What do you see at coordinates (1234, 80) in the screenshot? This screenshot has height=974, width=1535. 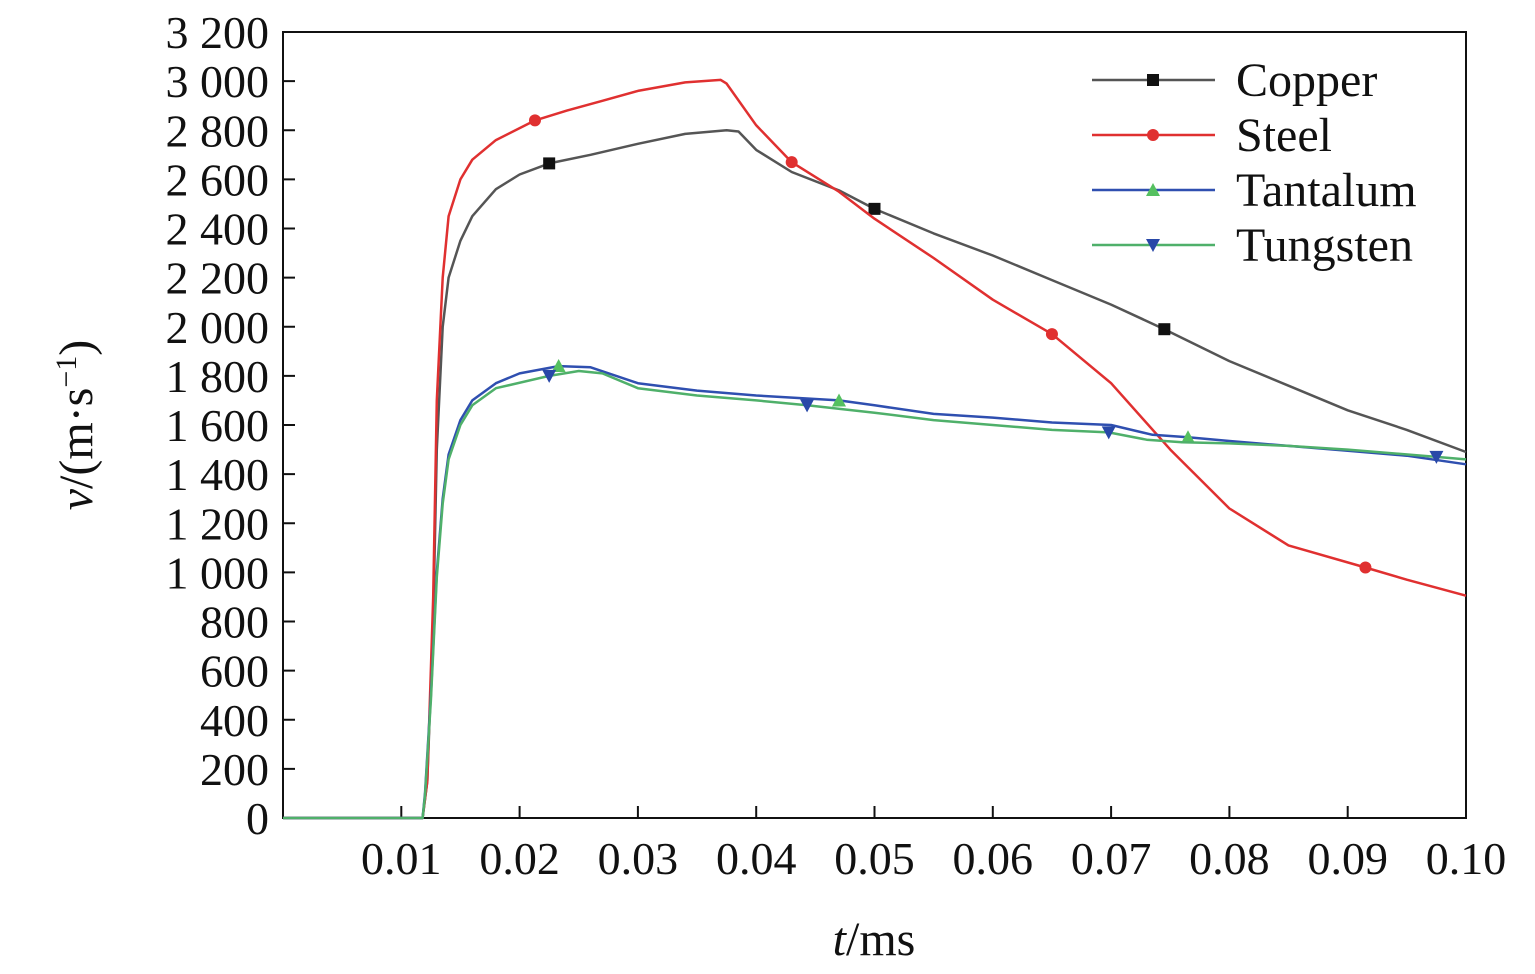 I see `legend-item-copper: Copper` at bounding box center [1234, 80].